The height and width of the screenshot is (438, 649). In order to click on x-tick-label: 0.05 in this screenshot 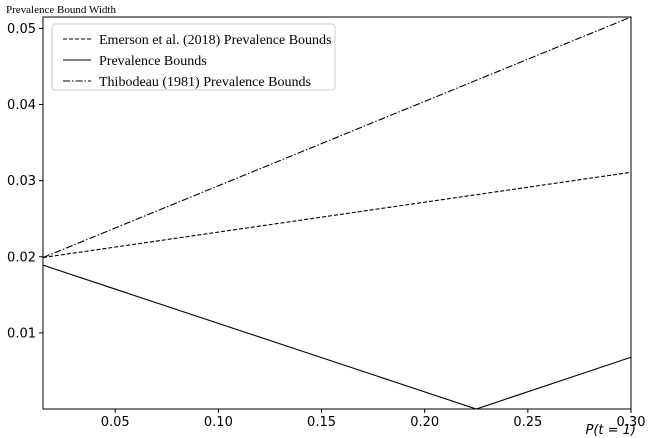, I will do `click(115, 422)`.